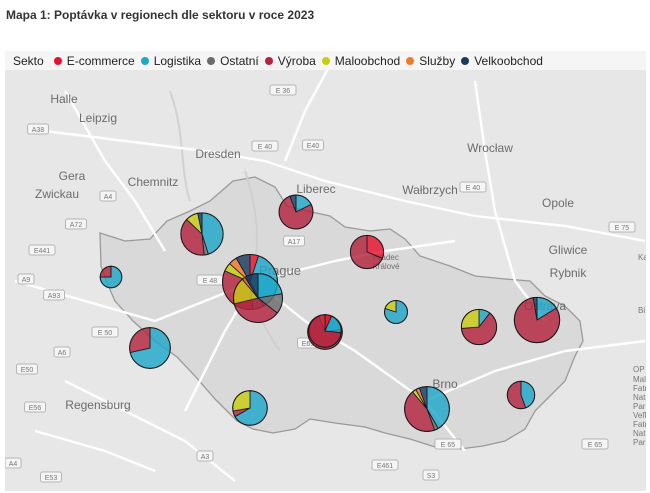 The height and width of the screenshot is (493, 650). I want to click on svg-text: E 36, so click(283, 91).